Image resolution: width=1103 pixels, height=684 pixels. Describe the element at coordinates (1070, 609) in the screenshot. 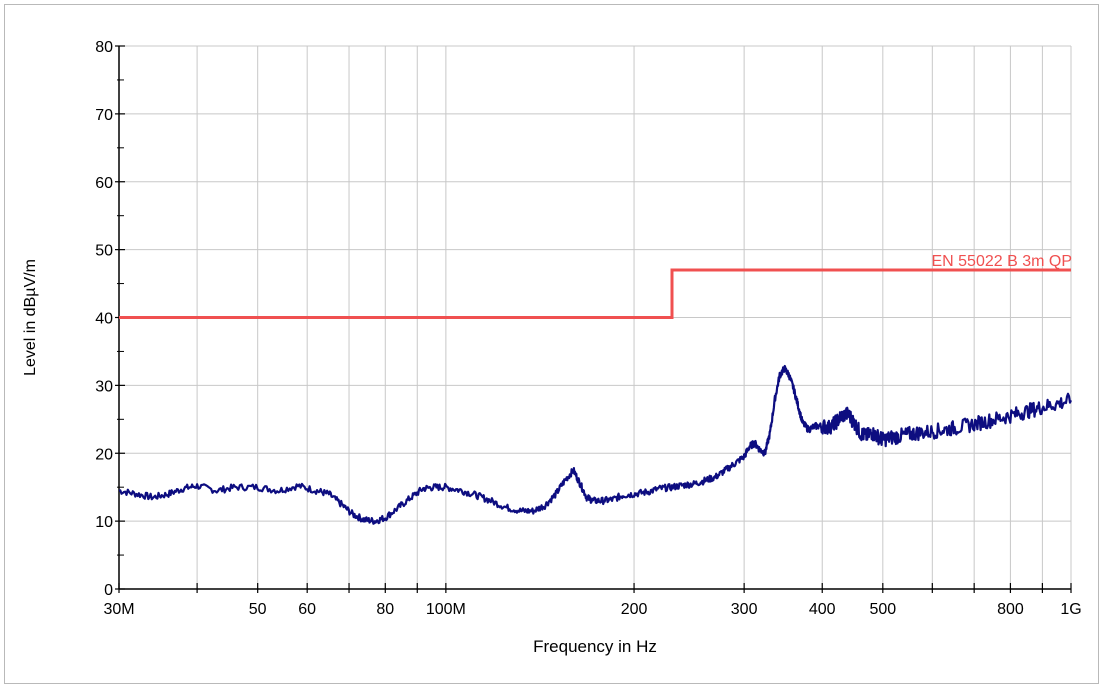

I see `x-tick-label: 1G` at that location.